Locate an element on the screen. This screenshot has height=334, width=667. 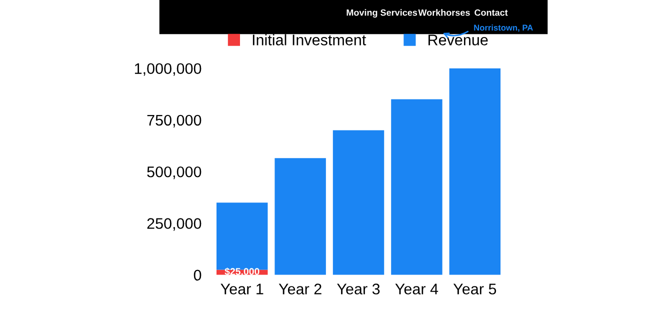
text: Workhorses is located at coordinates (444, 12).